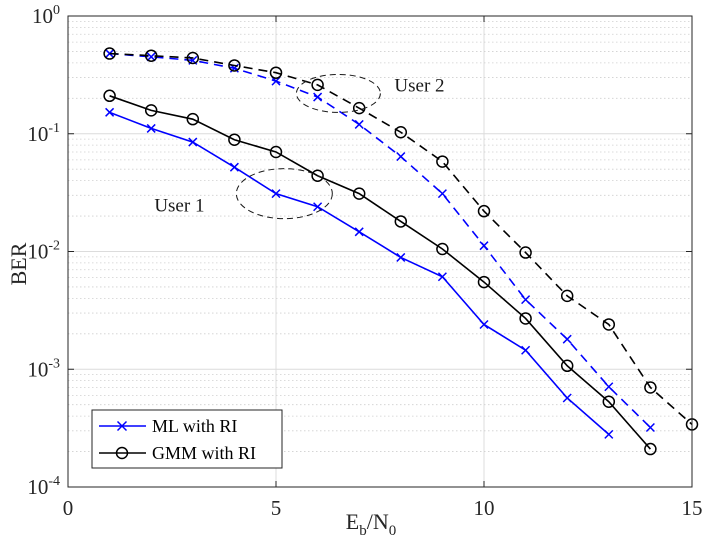 This screenshot has width=706, height=546. Describe the element at coordinates (122, 426) in the screenshot. I see `legend-x-marker-icon` at that location.